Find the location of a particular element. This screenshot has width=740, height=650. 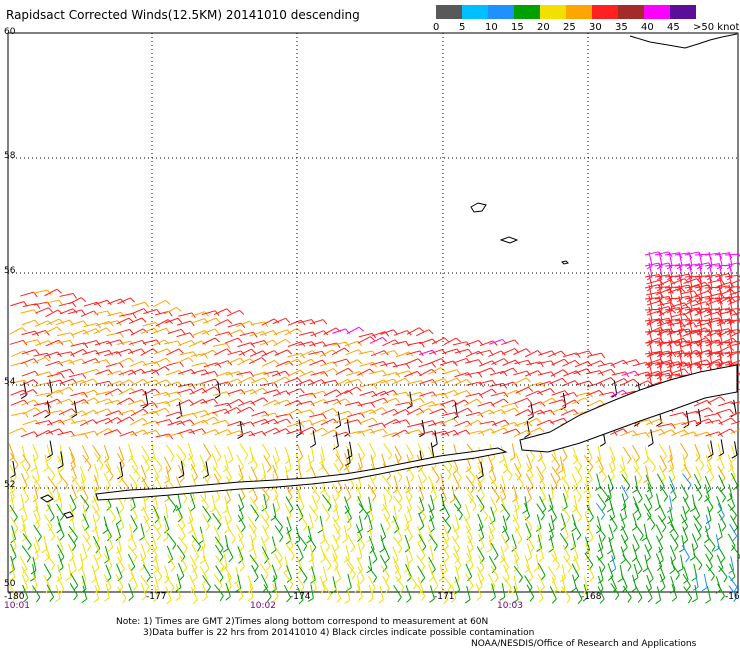

legend-label: 25 is located at coordinates (569, 27).